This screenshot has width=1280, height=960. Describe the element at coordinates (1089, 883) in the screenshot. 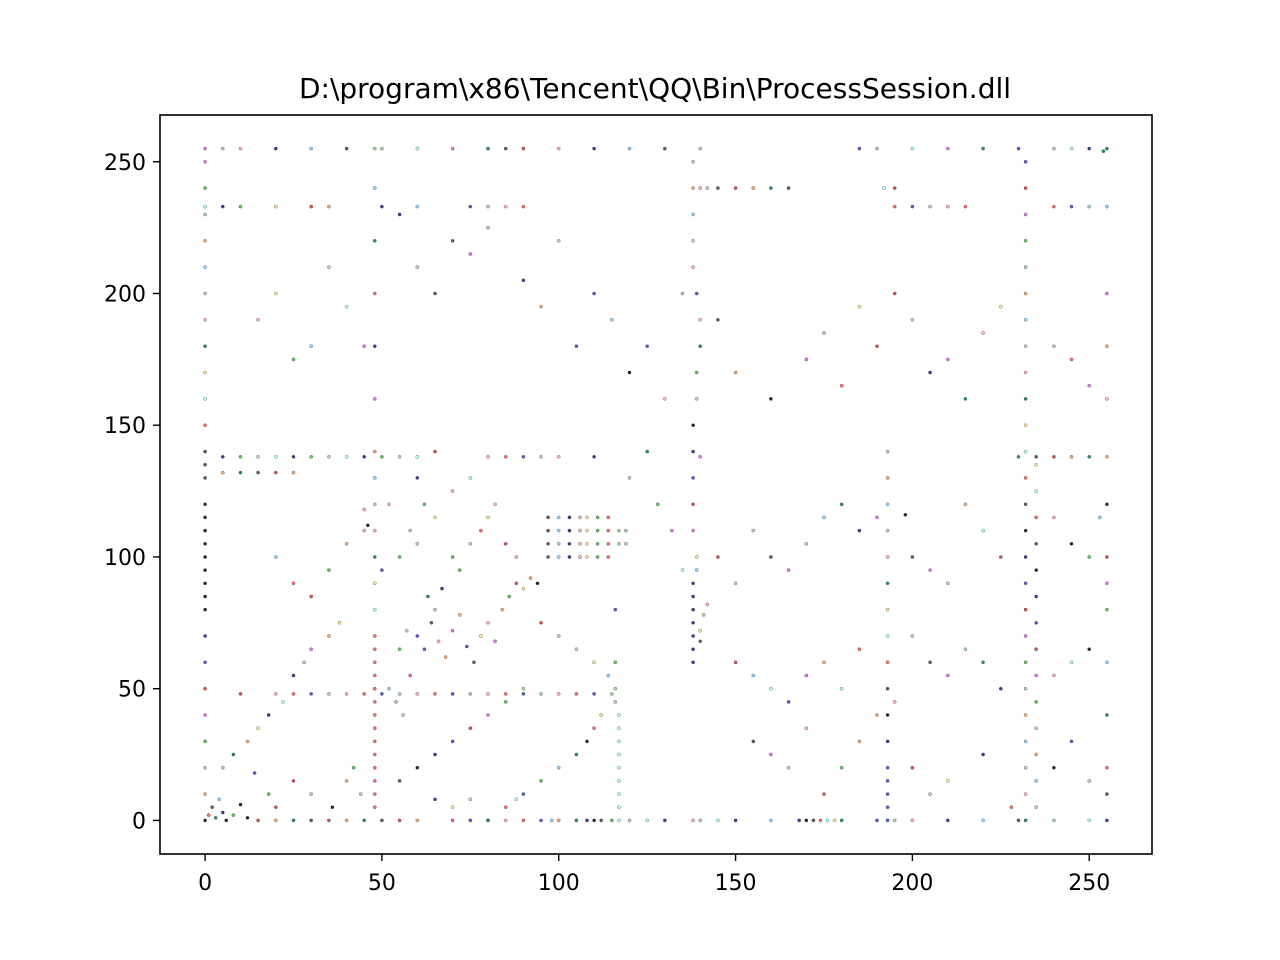

I see `x-tick-label: 250` at that location.